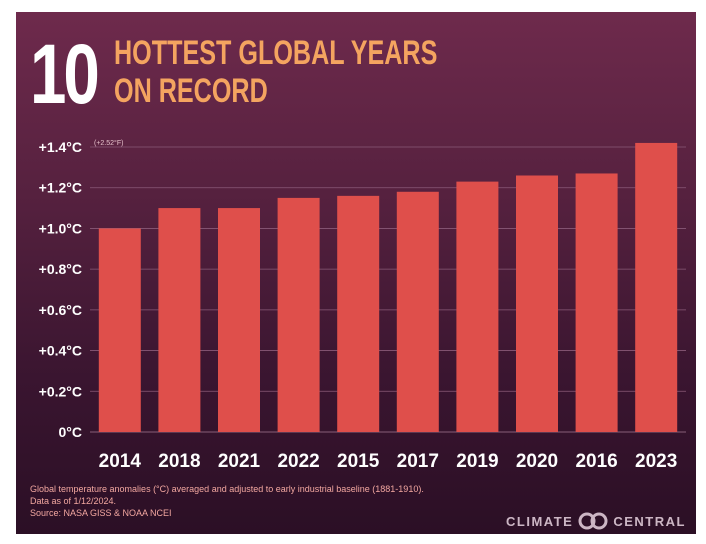  What do you see at coordinates (537, 303) in the screenshot?
I see `bar-2020` at bounding box center [537, 303].